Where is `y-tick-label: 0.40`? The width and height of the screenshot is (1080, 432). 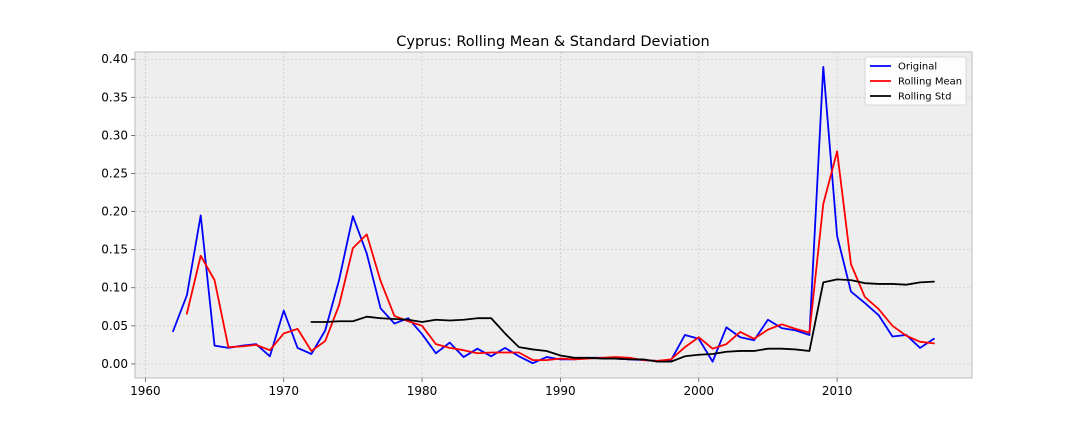 y-tick-label: 0.40 is located at coordinates (114, 59).